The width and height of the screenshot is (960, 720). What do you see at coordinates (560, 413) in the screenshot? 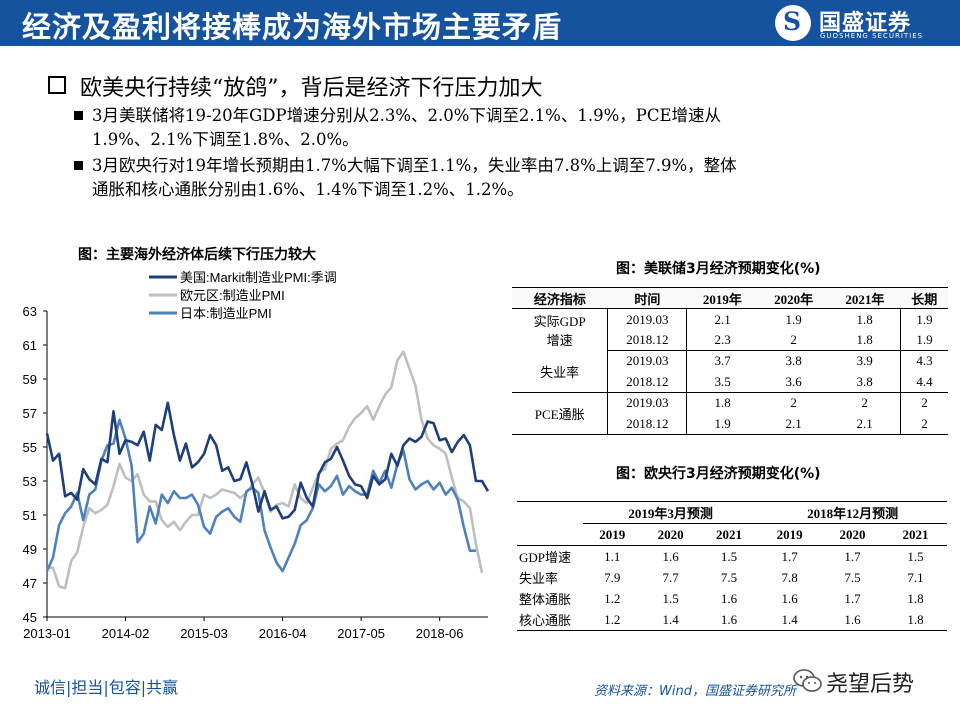
I see `row-label: PCE通胀` at bounding box center [560, 413].